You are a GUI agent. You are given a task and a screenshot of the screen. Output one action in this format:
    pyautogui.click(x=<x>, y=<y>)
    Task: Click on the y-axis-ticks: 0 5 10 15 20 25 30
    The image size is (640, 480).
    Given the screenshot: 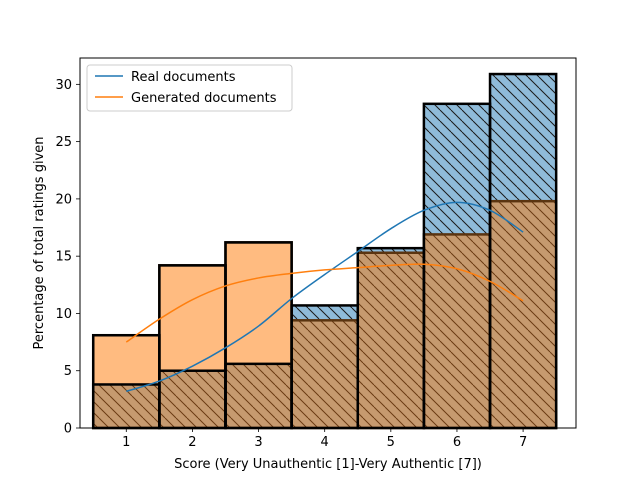 What is the action you would take?
    pyautogui.click(x=67, y=257)
    